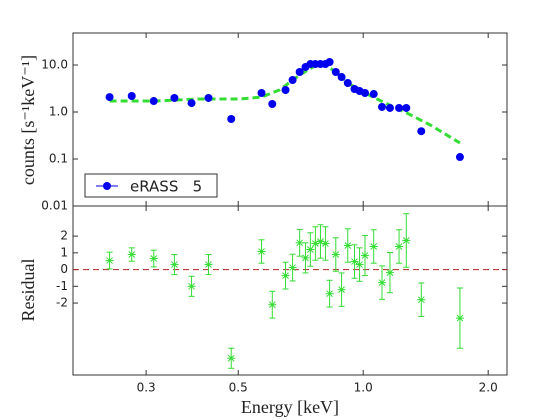 The image size is (560, 420). I want to click on y-tick-label: -2, so click(62, 303).